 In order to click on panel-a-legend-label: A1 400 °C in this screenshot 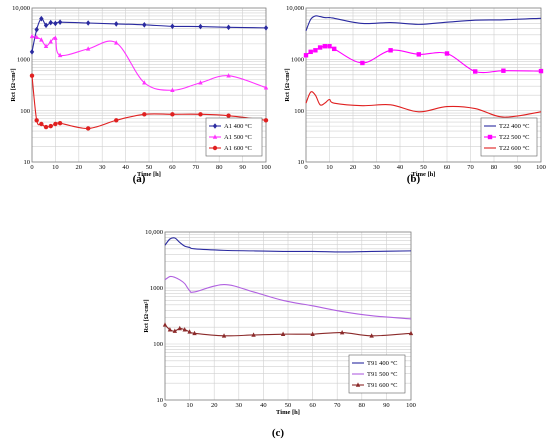, I will do `click(238, 126)`.